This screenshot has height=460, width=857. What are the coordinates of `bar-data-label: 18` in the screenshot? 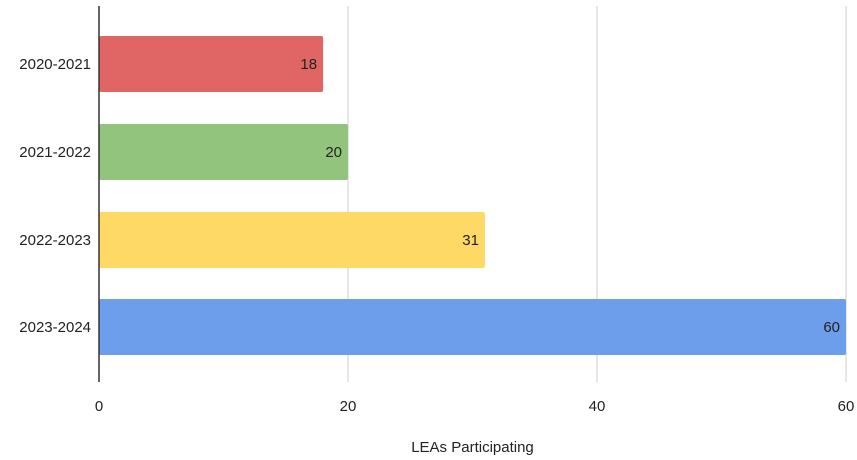 It's located at (308, 64).